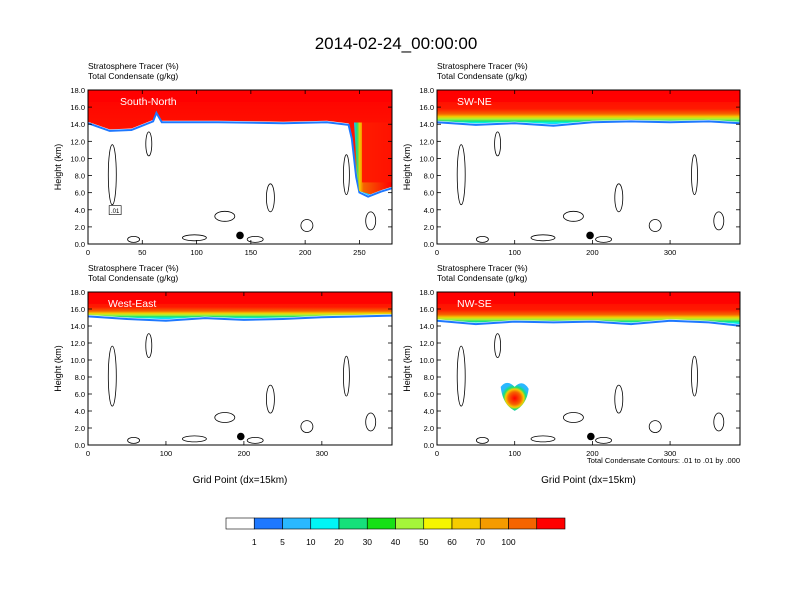 Image resolution: width=792 pixels, height=612 pixels. I want to click on colorbar-label: 60, so click(452, 542).